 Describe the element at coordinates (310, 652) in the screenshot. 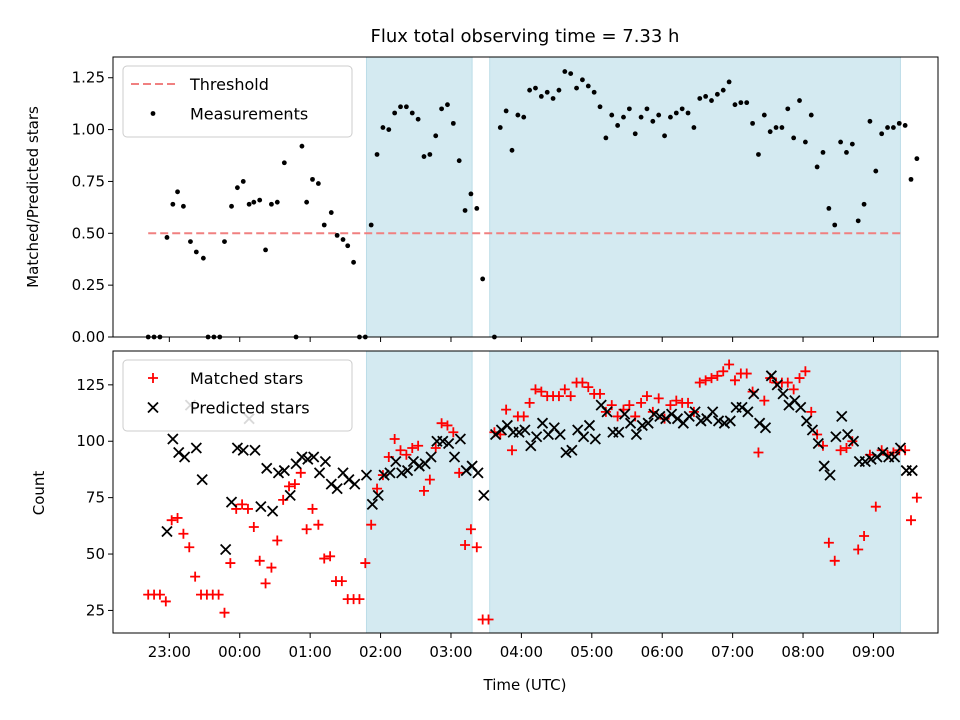

I see `x-tick-label: 01:00` at that location.